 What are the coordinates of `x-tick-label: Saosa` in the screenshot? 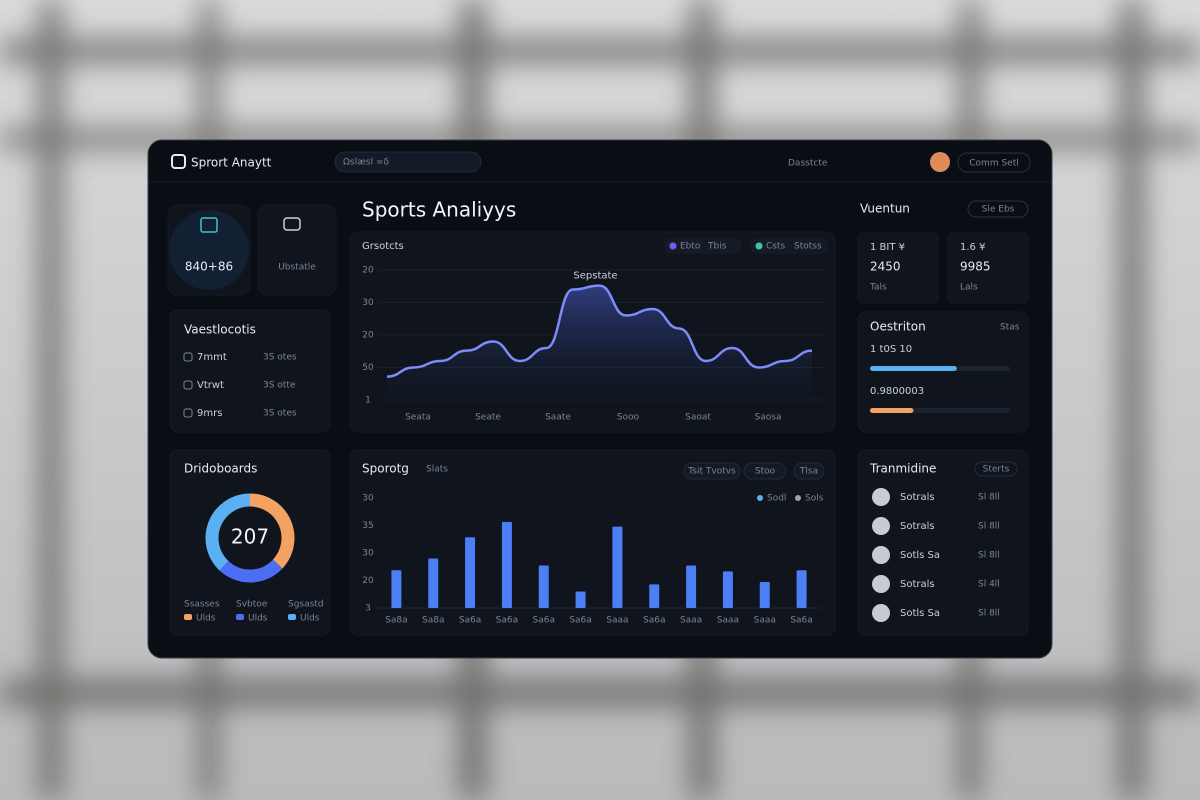 It's located at (768, 418).